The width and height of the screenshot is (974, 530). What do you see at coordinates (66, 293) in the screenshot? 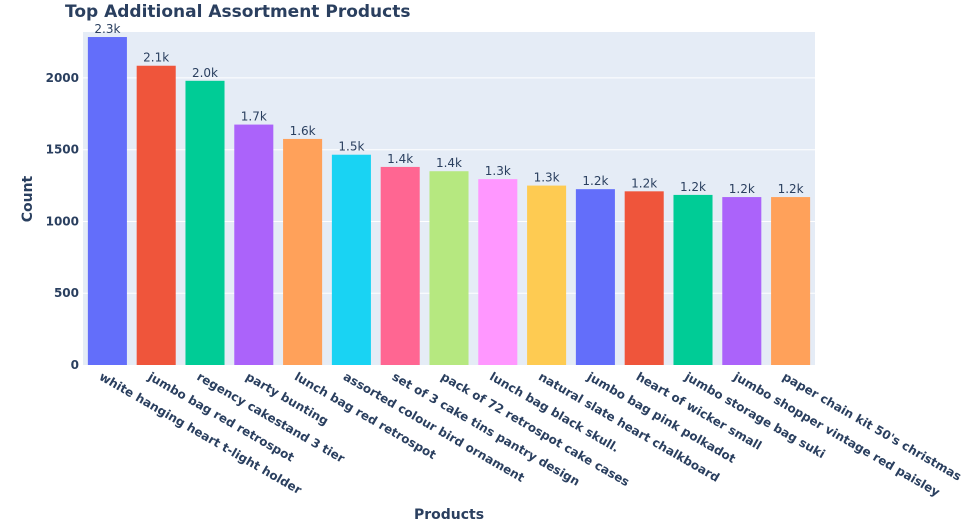
I see `y-tick-label: 500` at bounding box center [66, 293].